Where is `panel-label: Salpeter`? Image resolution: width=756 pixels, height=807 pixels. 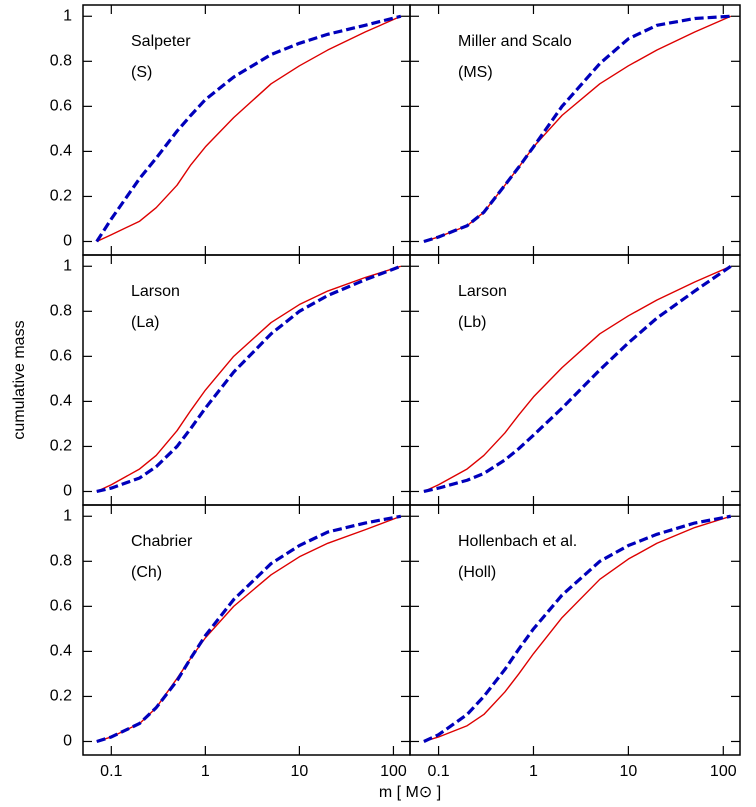
panel-label: Salpeter is located at coordinates (161, 41).